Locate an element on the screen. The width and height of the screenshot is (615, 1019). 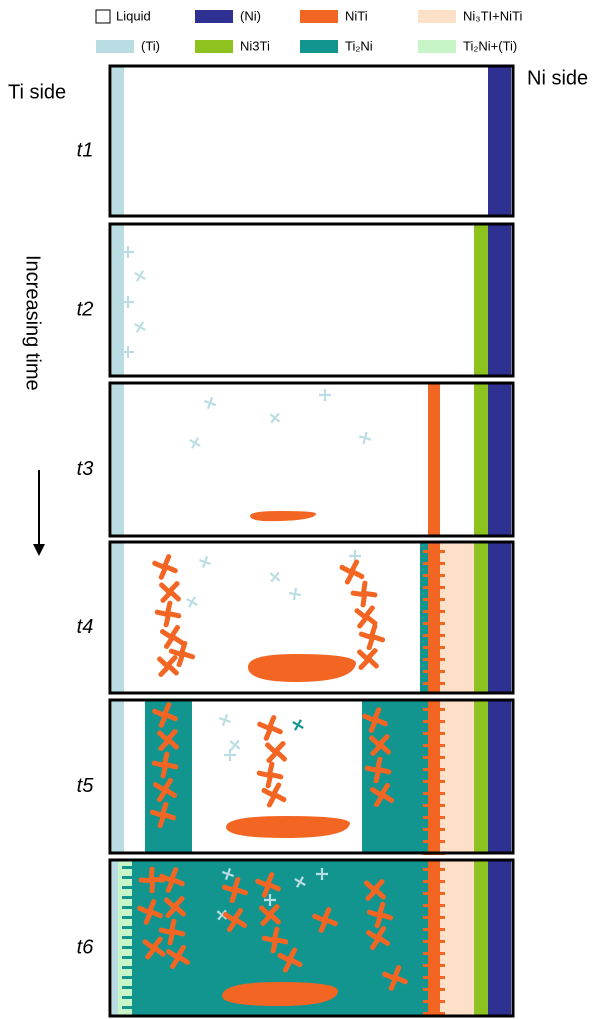
ti-side-label: Ti side is located at coordinates (37, 92).